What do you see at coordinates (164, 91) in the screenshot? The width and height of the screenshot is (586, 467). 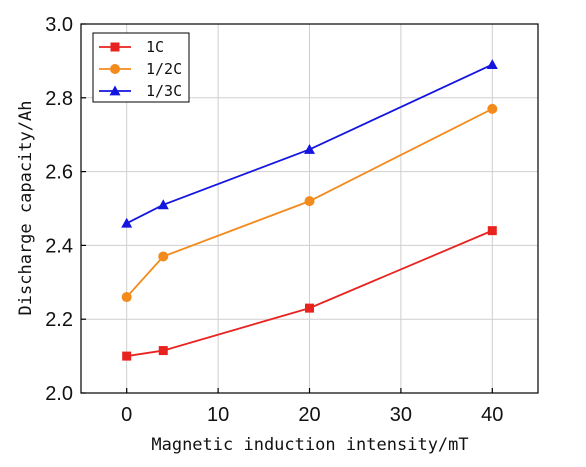 I see `legend-label: 1/3C` at bounding box center [164, 91].